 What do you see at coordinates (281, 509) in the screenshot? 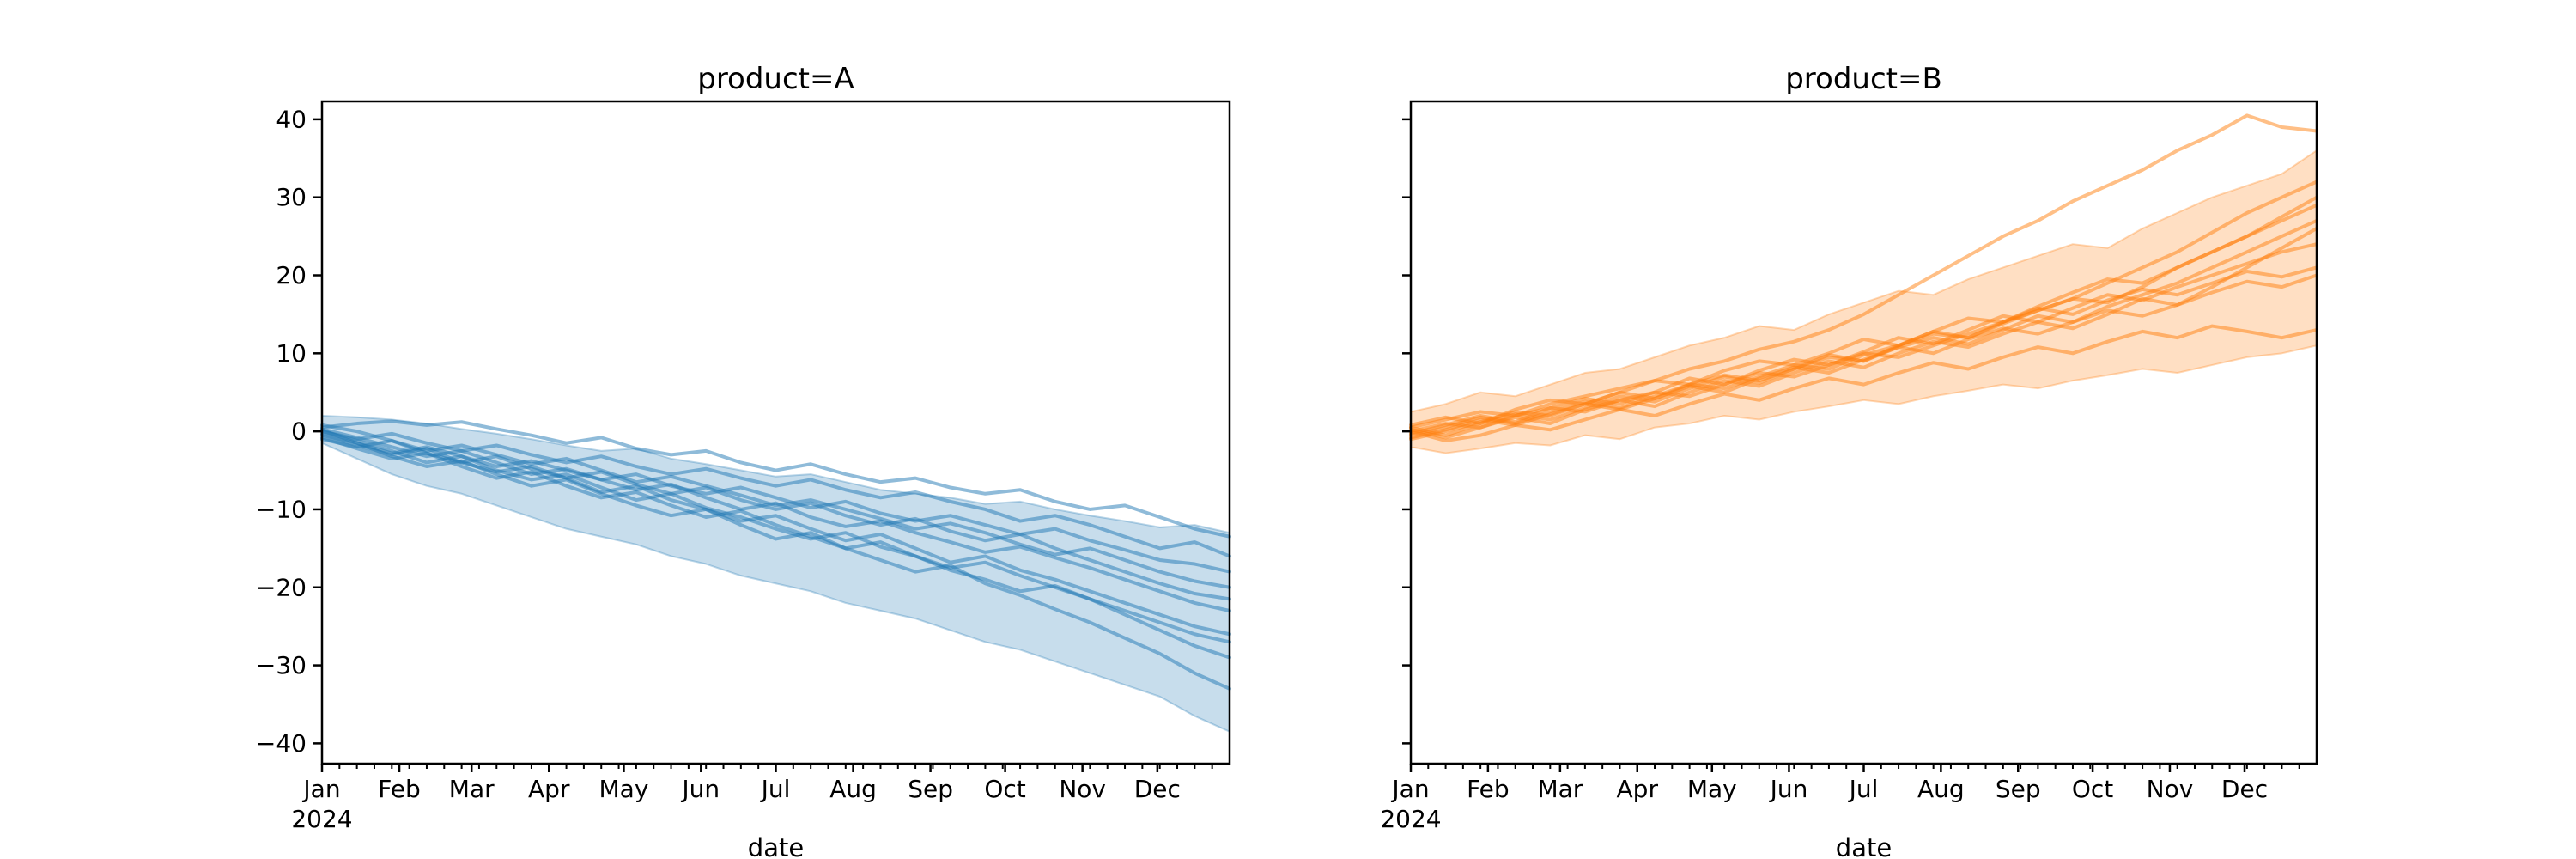
I see `y-tick-label: −10` at bounding box center [281, 509].